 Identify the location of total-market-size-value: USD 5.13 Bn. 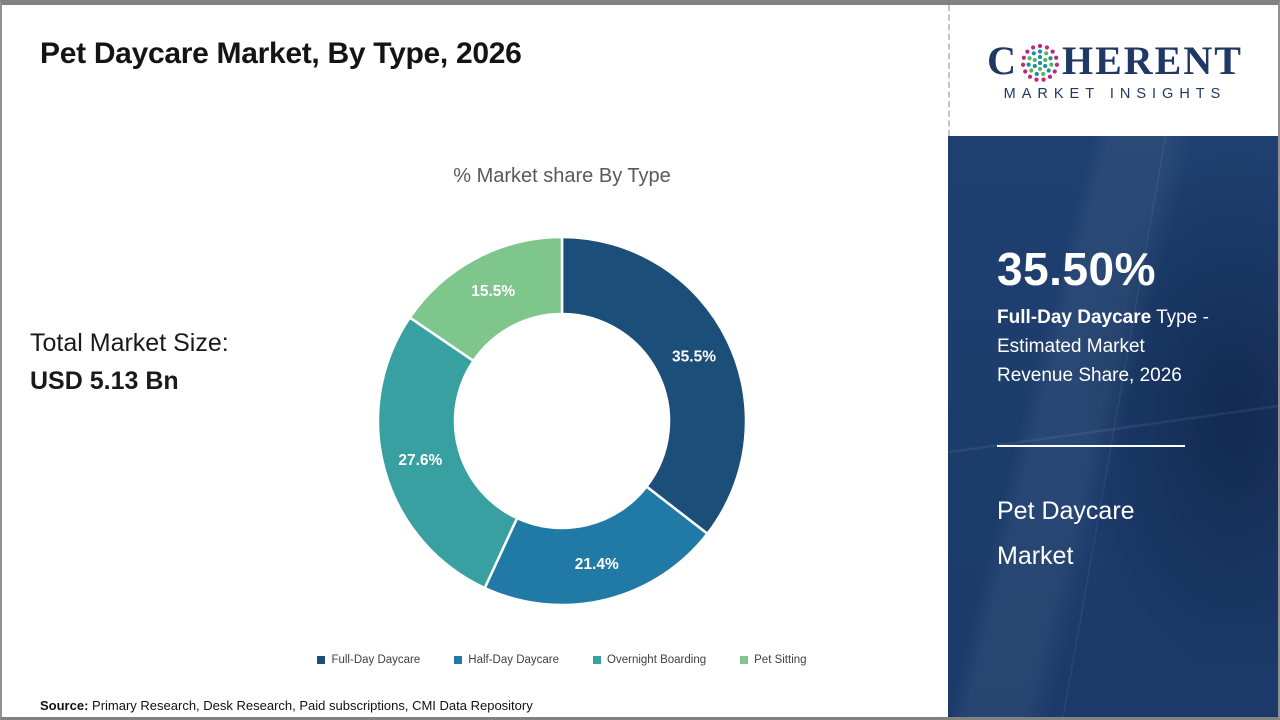
(104, 381).